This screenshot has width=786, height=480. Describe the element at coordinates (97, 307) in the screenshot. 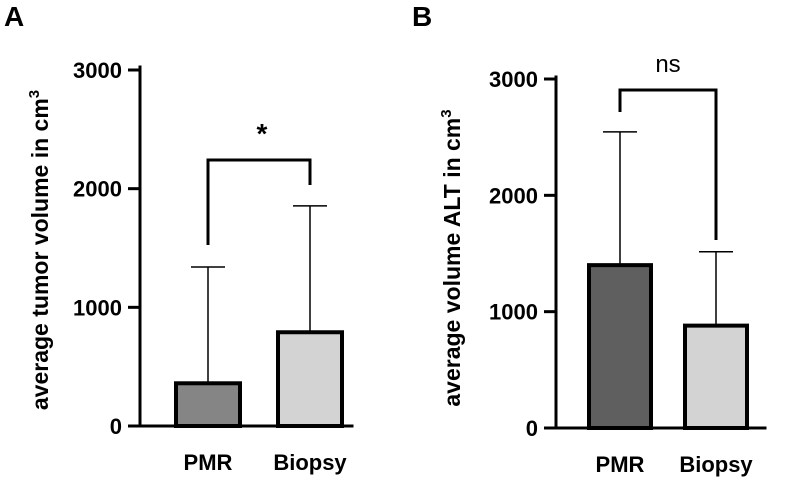

I see `y-tick-label-a-1000: 1000` at that location.